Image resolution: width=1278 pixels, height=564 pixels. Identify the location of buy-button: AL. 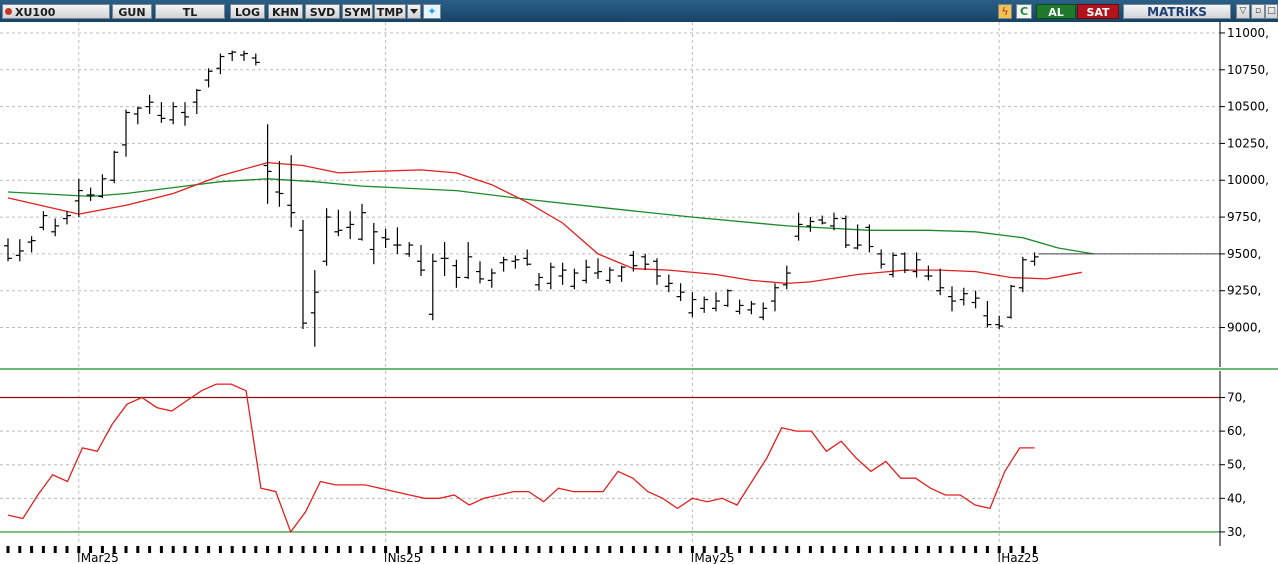
(1056, 11).